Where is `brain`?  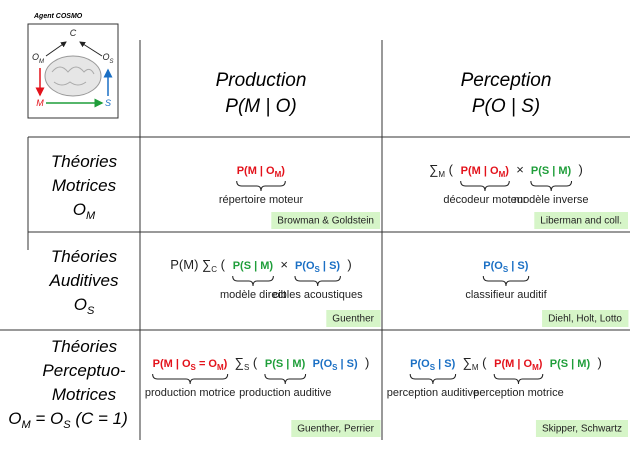 brain is located at coordinates (73, 76).